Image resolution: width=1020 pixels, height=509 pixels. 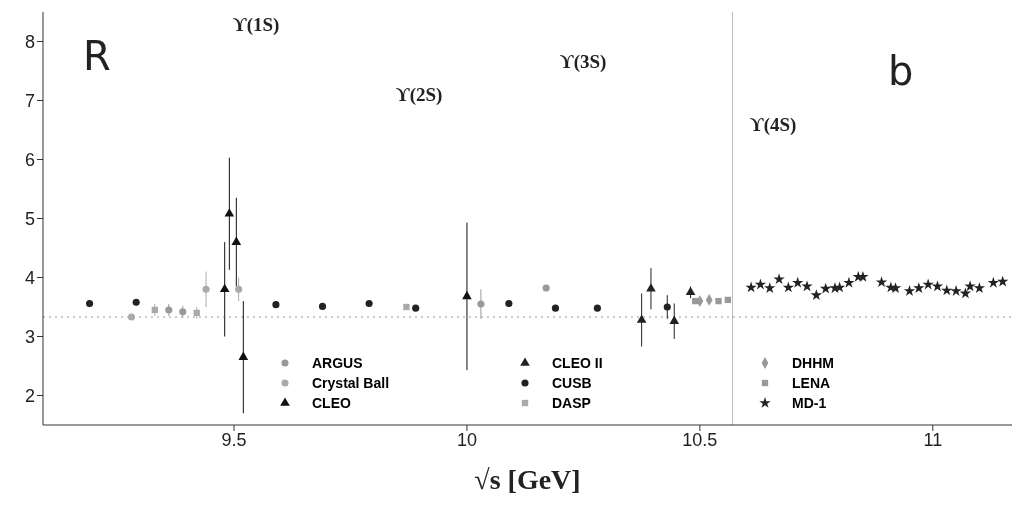 I want to click on y-tick-label: 8, so click(x=29, y=41).